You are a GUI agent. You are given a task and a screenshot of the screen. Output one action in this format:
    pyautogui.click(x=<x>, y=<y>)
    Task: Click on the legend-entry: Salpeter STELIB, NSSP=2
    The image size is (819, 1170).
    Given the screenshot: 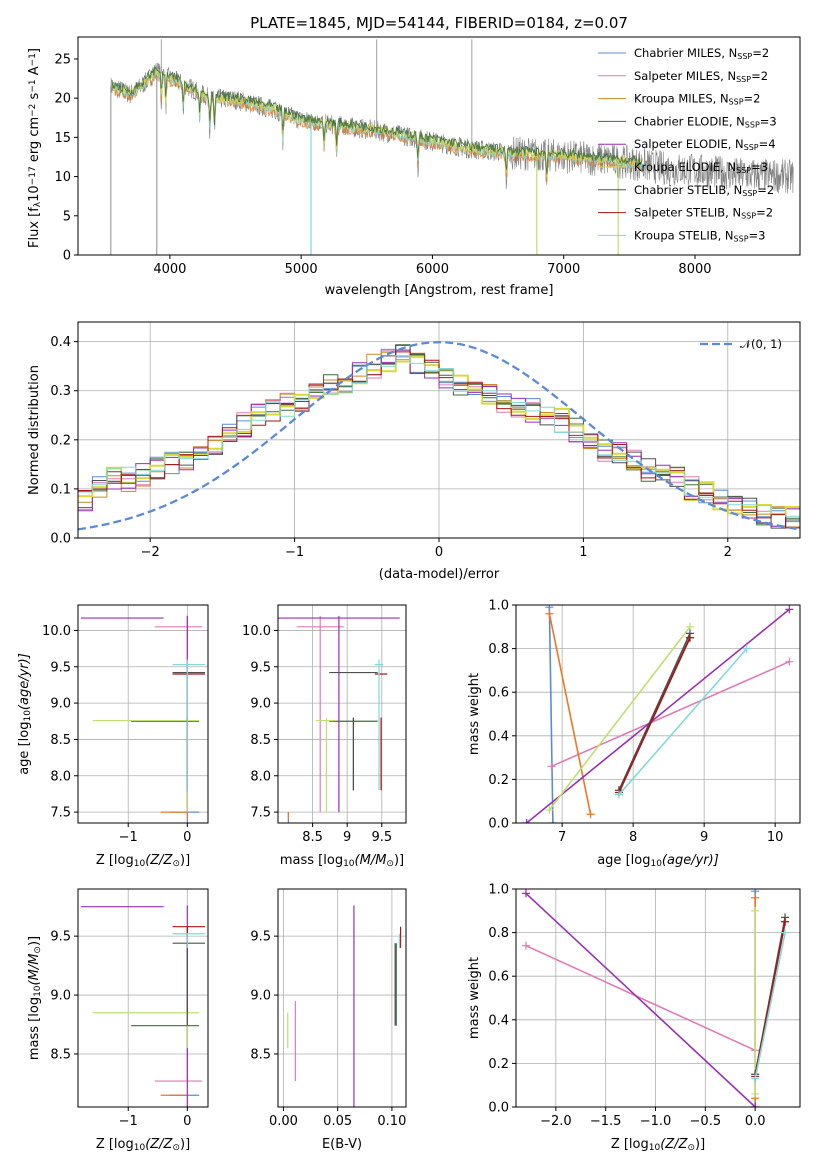 What is the action you would take?
    pyautogui.click(x=703, y=213)
    